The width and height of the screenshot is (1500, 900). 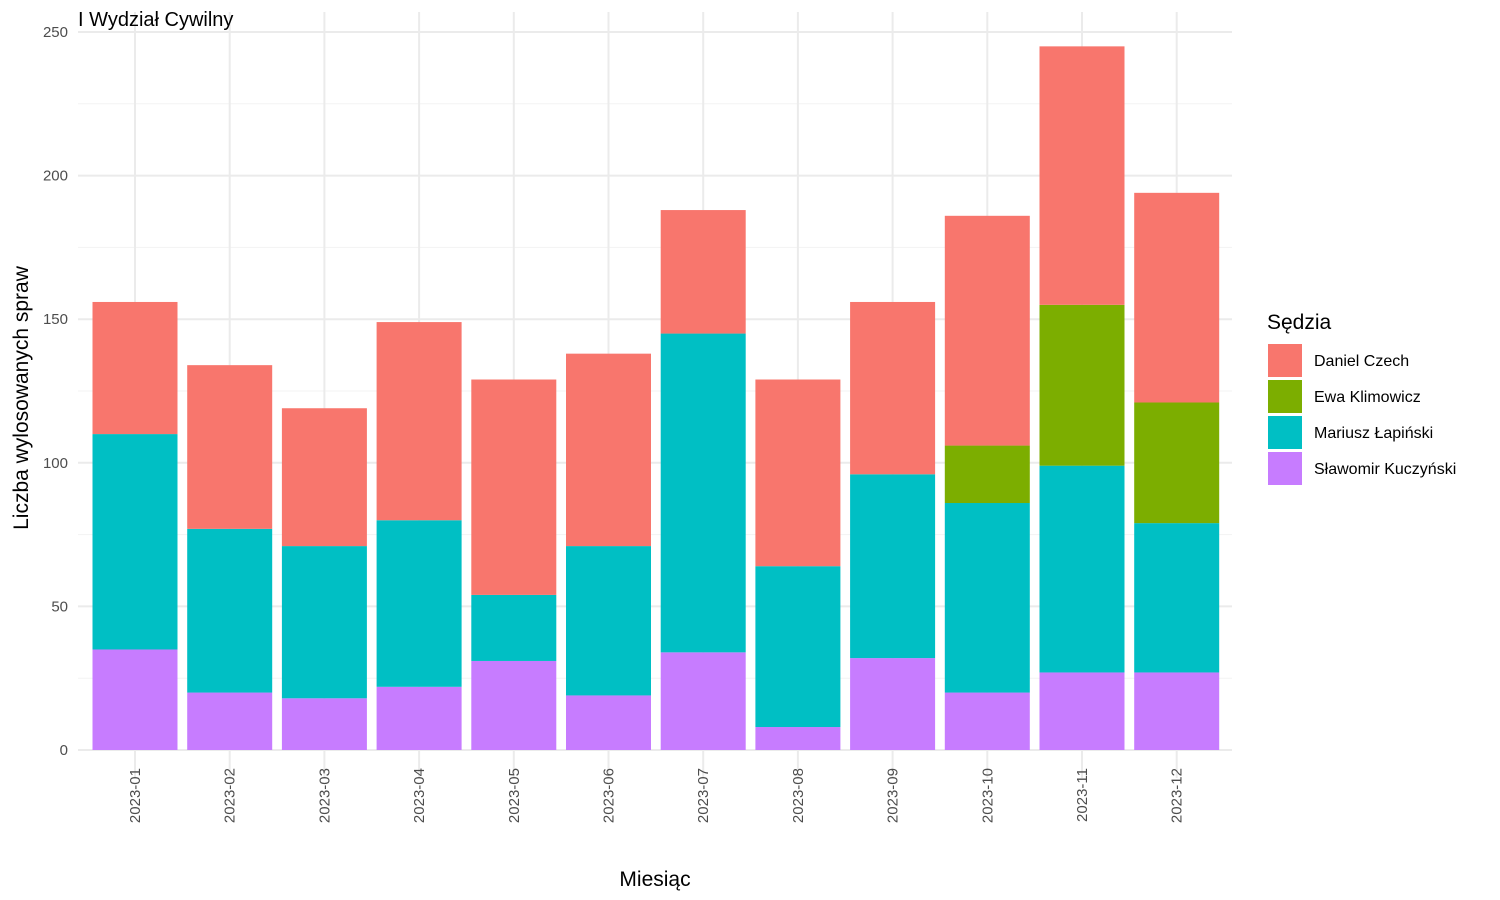 What do you see at coordinates (21, 397) in the screenshot?
I see `y-axis-title: Liczba wylosowanych spraw` at bounding box center [21, 397].